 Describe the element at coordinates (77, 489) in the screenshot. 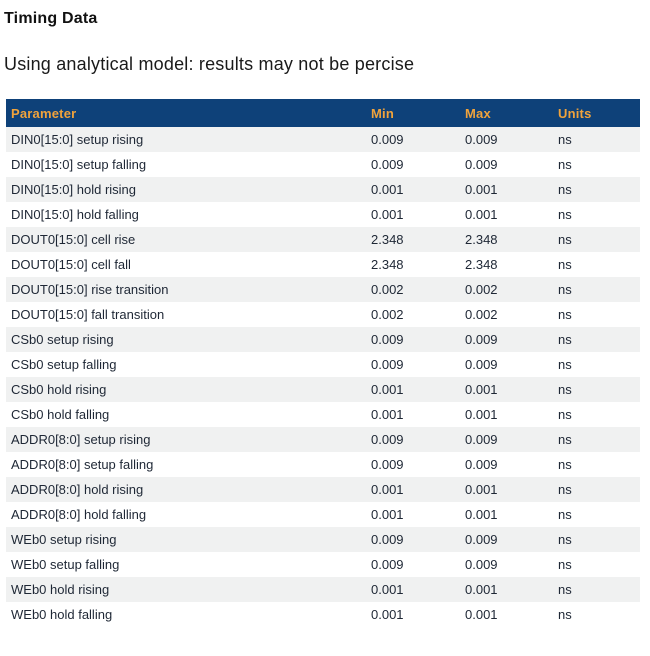

I see `cell-parameter: ADDR0[8:0] hold rising` at that location.